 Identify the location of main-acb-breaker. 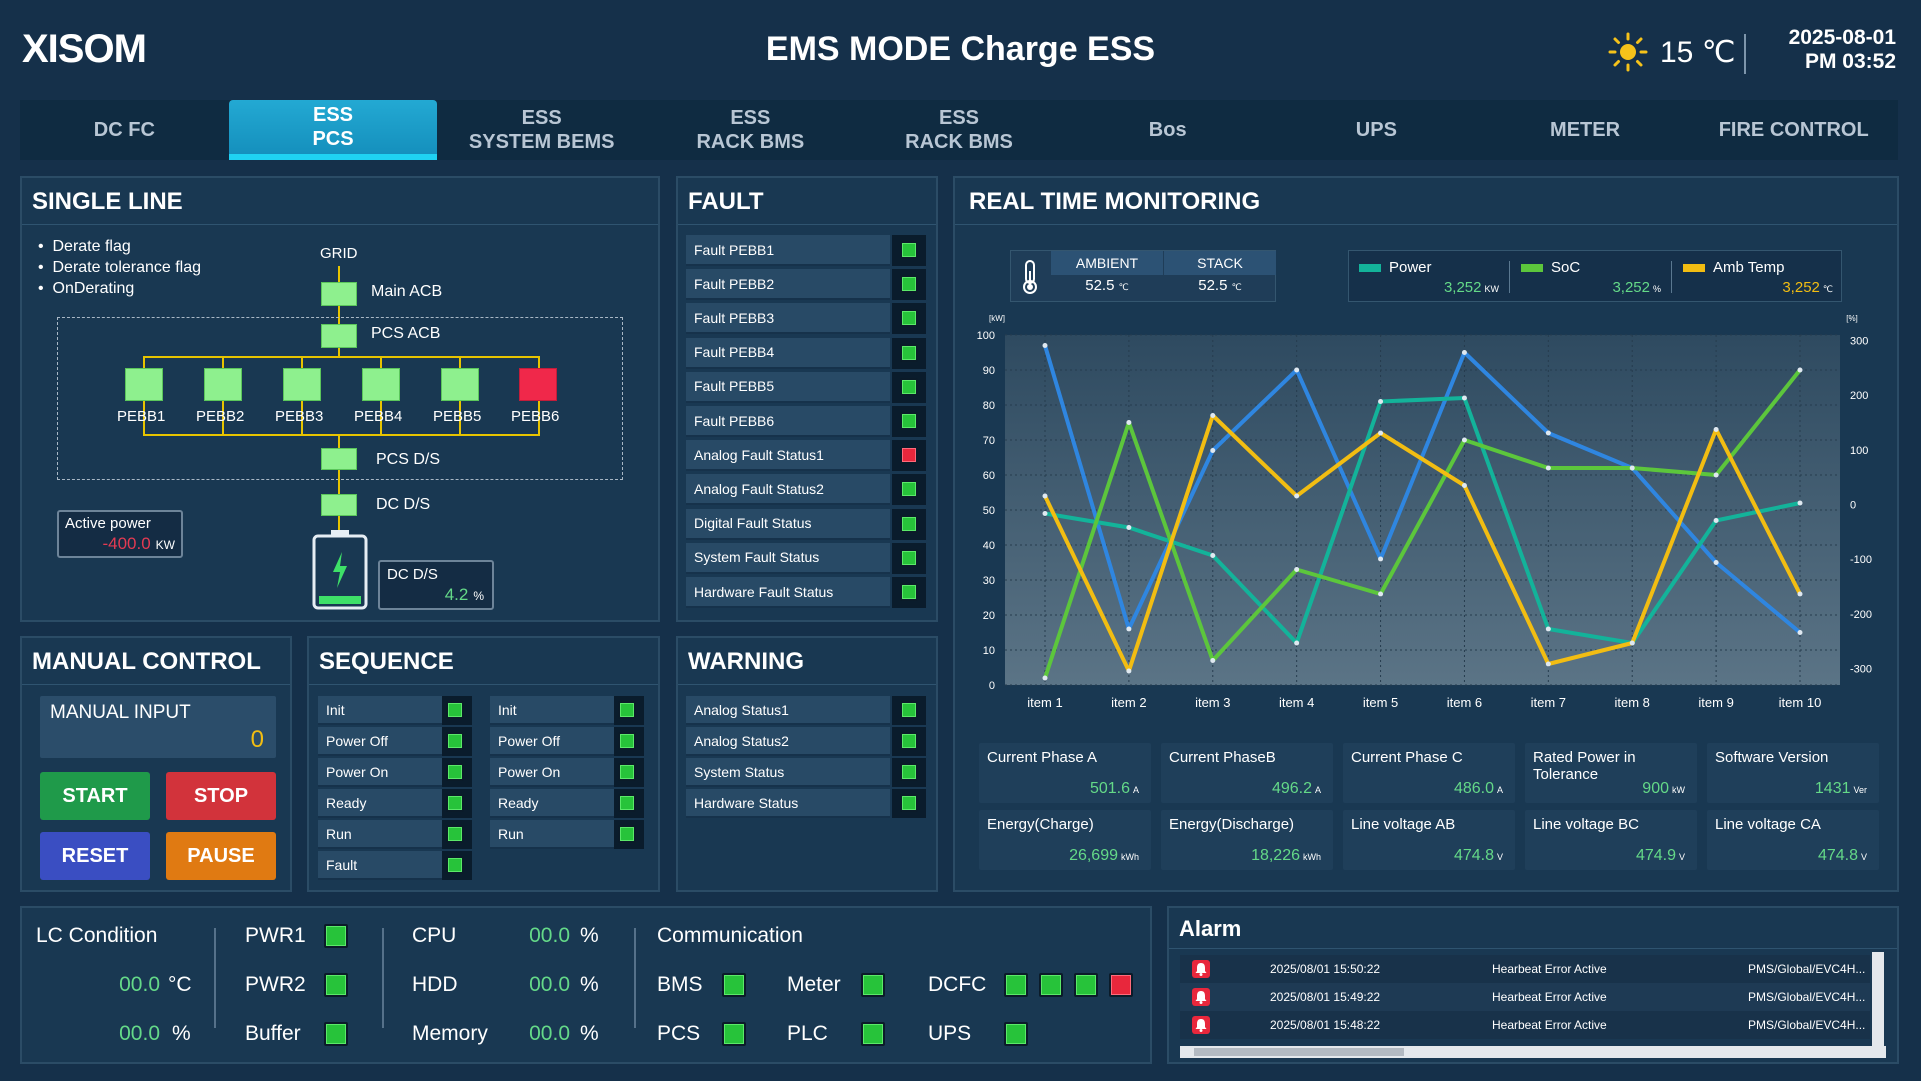
(339, 294).